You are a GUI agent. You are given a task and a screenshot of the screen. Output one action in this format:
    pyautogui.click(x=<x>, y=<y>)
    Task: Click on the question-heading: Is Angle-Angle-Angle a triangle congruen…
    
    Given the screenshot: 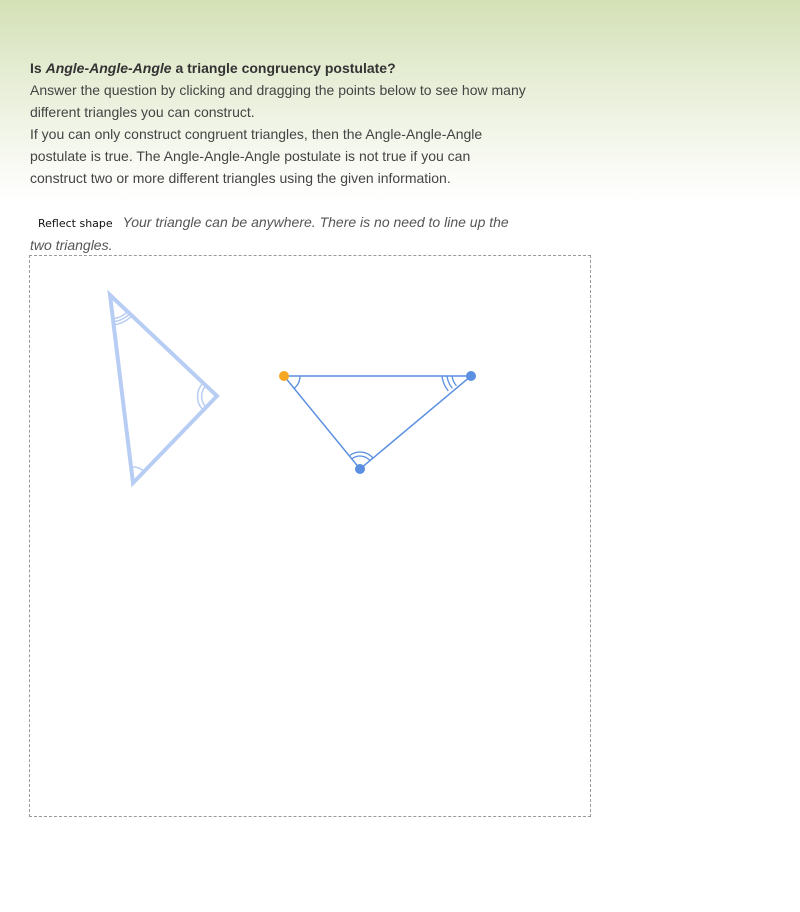 What is the action you would take?
    pyautogui.click(x=280, y=68)
    